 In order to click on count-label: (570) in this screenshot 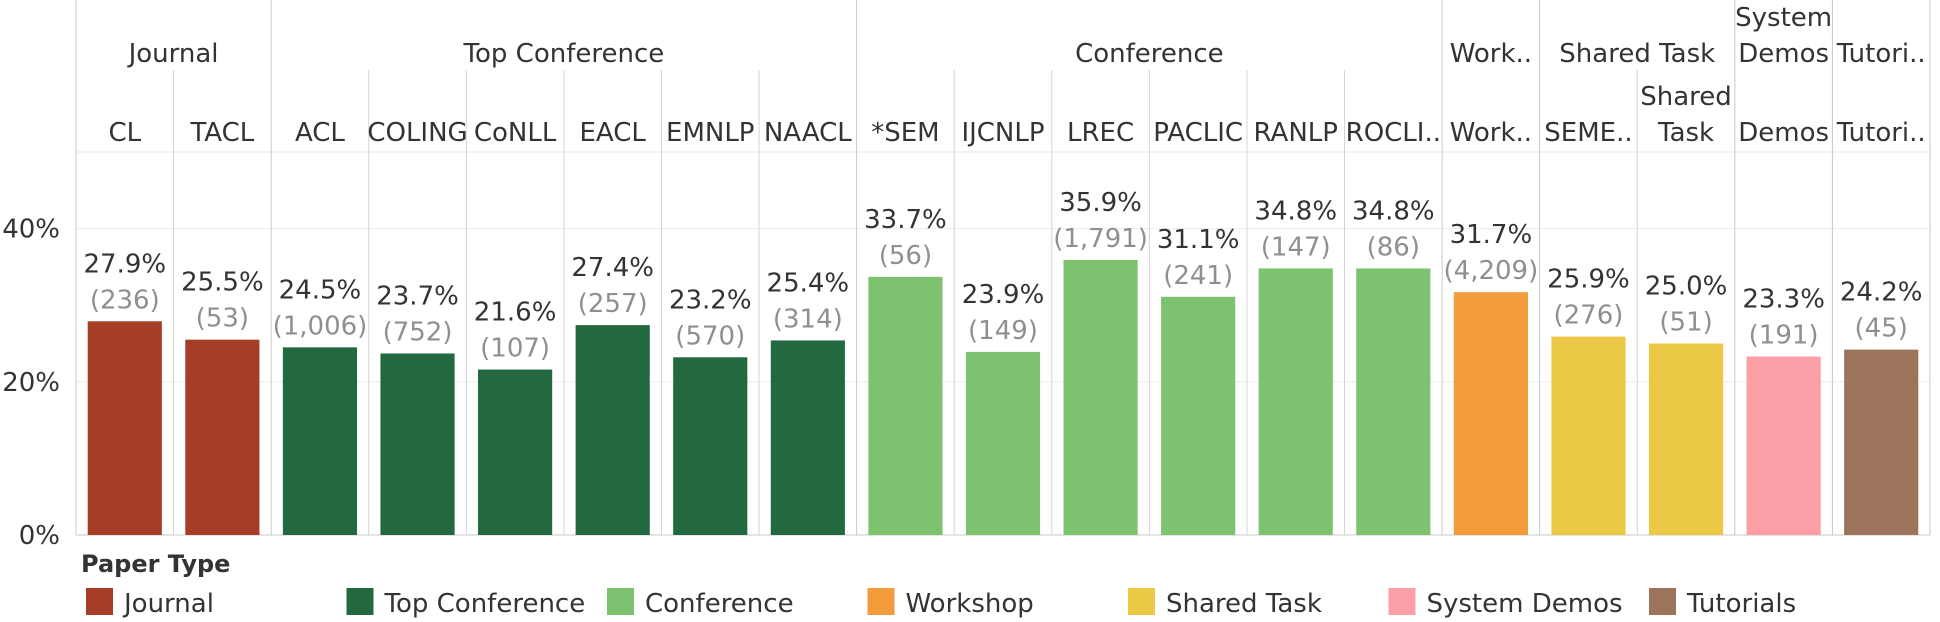, I will do `click(710, 336)`.